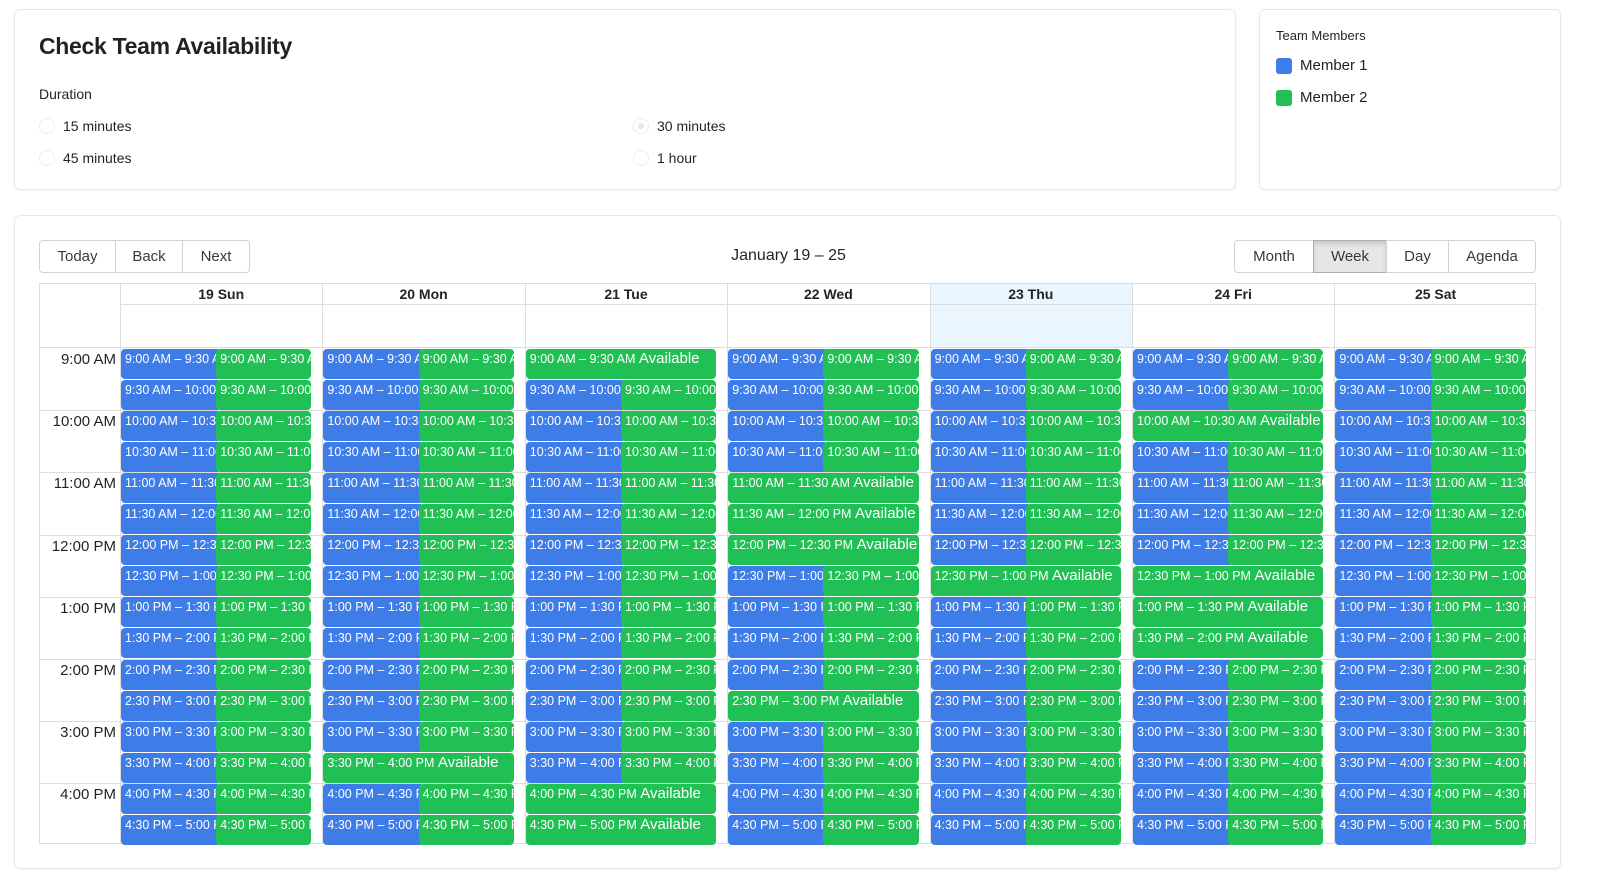  What do you see at coordinates (823, 705) in the screenshot?
I see `availability-slot: 2:30 PM – 3:00 PM Available` at bounding box center [823, 705].